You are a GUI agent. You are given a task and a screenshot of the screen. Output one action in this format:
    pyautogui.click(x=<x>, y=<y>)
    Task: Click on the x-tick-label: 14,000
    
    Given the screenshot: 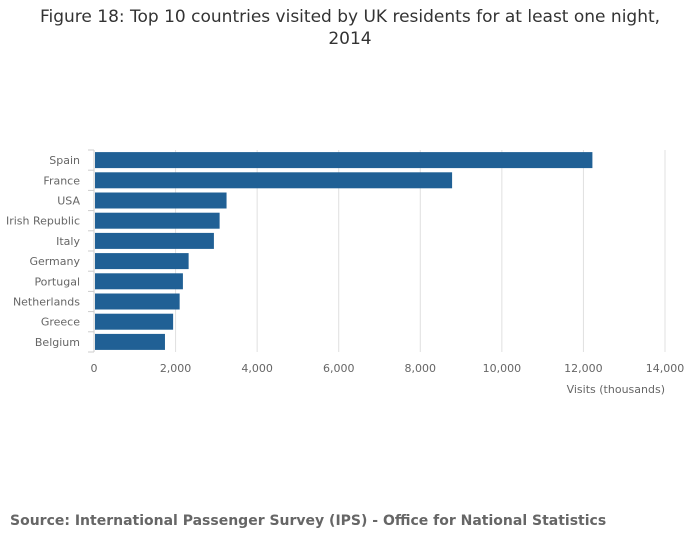 What is the action you would take?
    pyautogui.click(x=665, y=368)
    